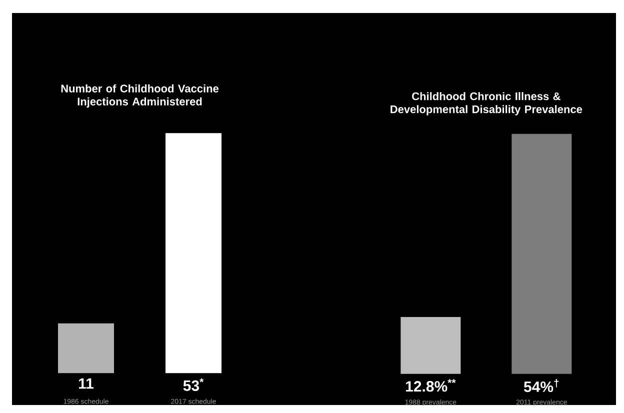 This screenshot has height=413, width=624. What do you see at coordinates (193, 384) in the screenshot?
I see `data-label: 53$^{*}$` at bounding box center [193, 384].